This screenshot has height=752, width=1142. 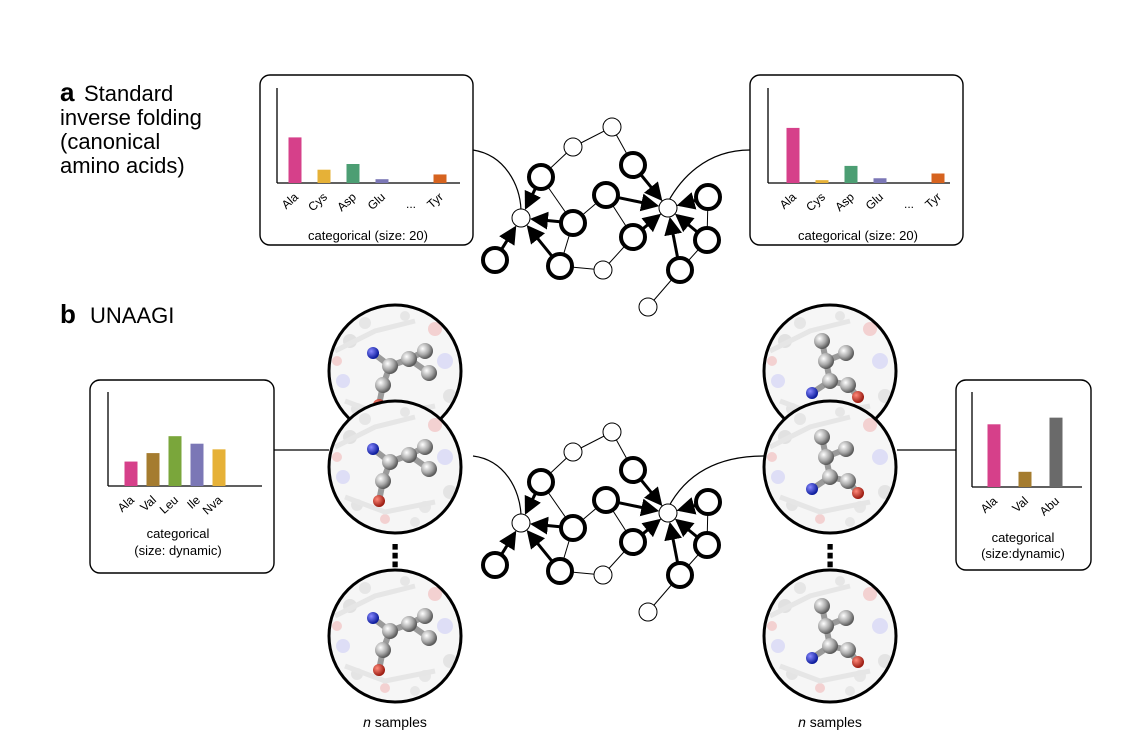 I want to click on connector-b-mid-right, so click(x=716, y=482).